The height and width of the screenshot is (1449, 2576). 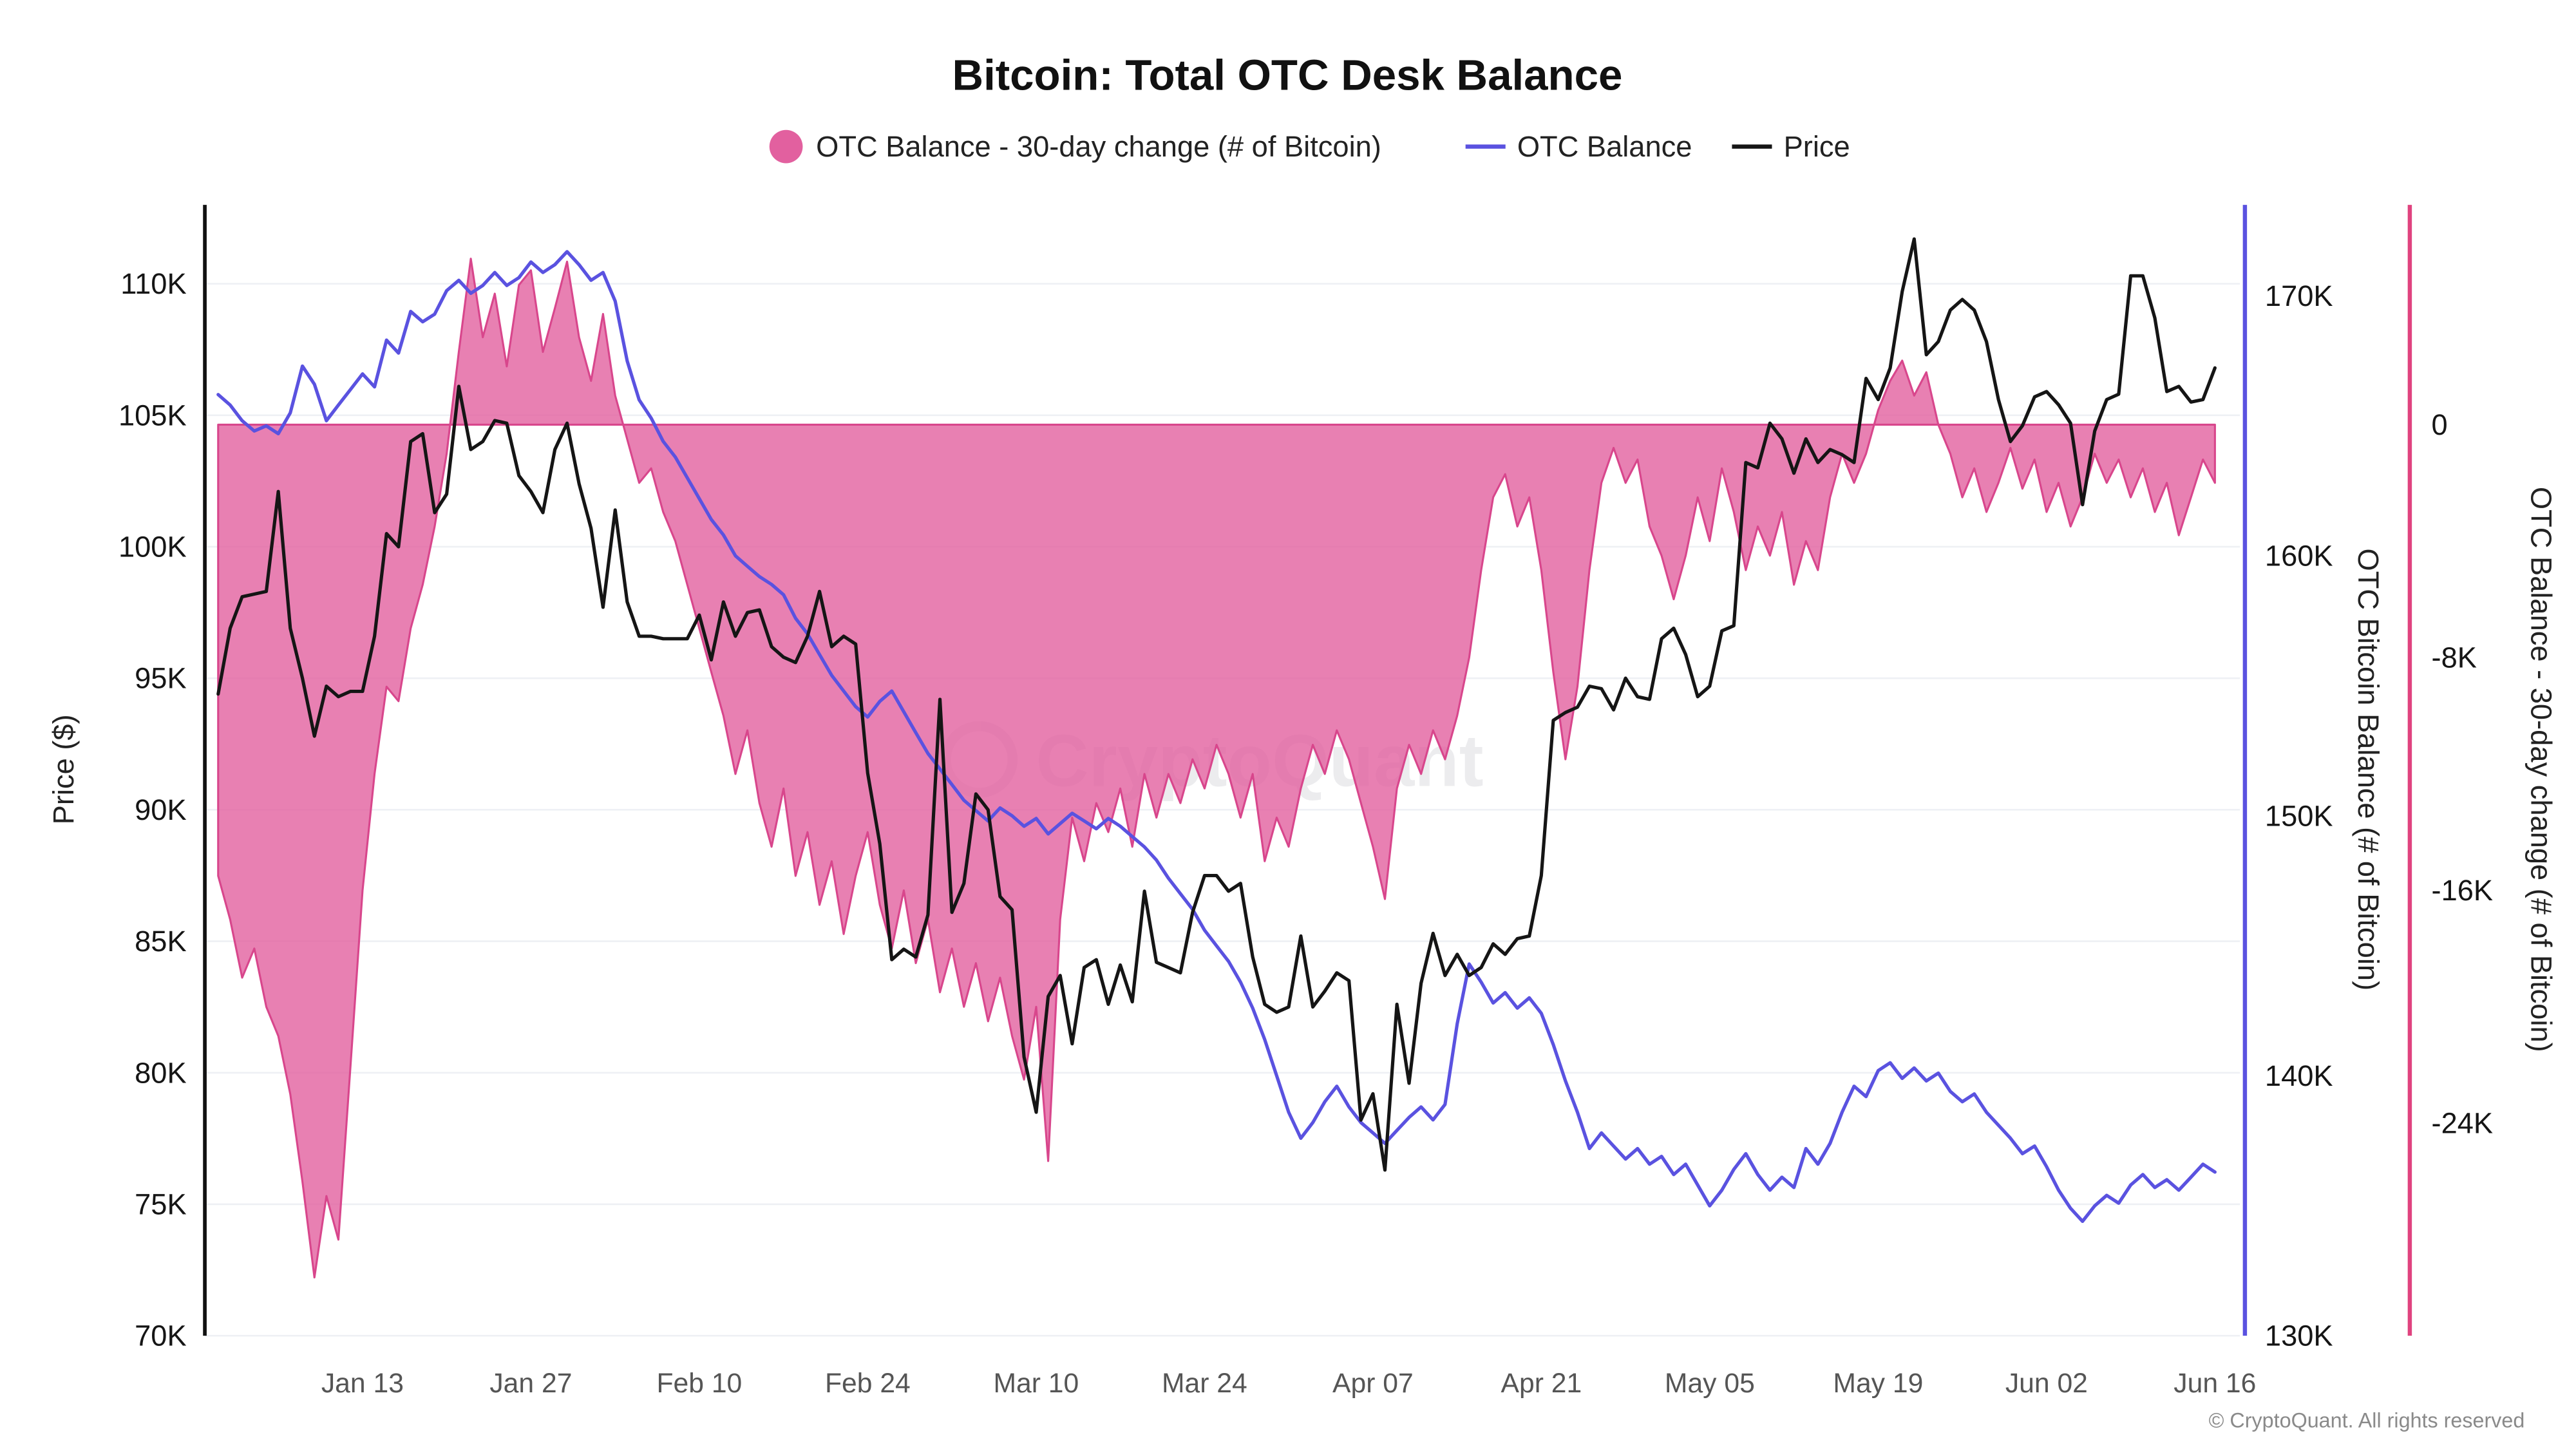 I want to click on chart-title: Bitcoin: Total OTC Desk Balance, so click(x=1287, y=76).